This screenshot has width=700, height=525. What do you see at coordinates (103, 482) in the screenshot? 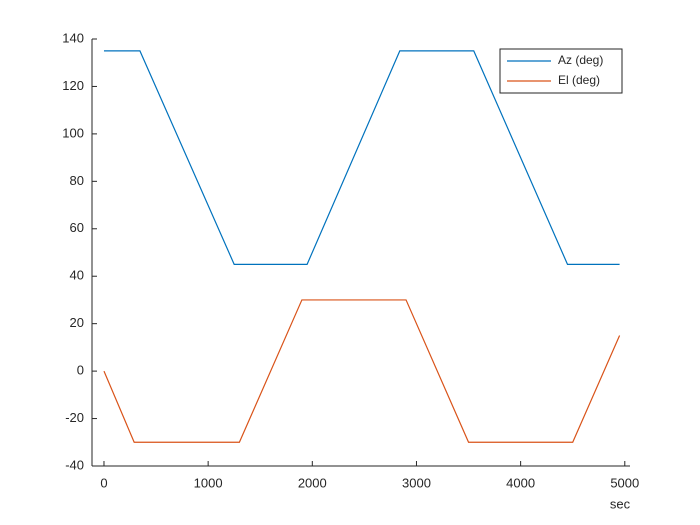
I see `x-tick-label: 0` at bounding box center [103, 482].